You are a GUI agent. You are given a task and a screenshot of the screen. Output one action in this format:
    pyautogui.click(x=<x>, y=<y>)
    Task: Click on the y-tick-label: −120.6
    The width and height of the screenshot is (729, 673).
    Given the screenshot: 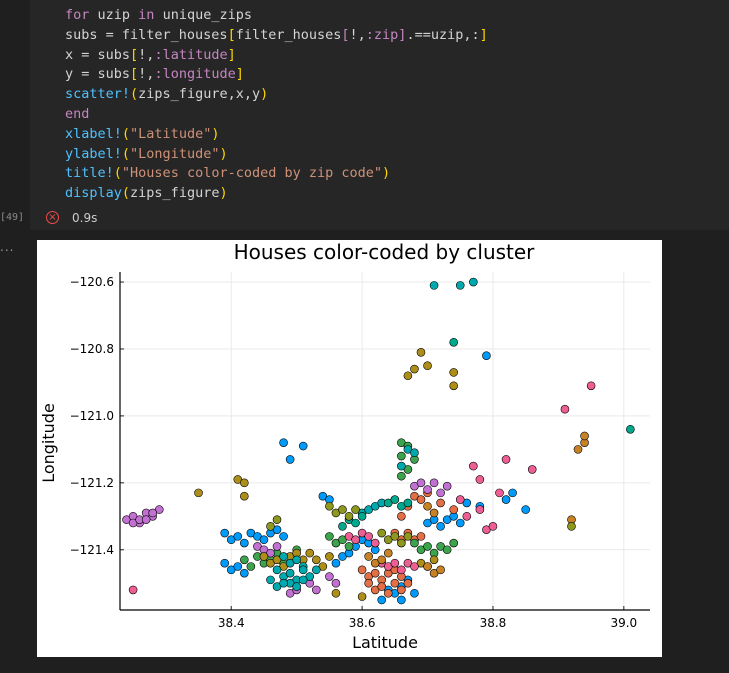 What is the action you would take?
    pyautogui.click(x=92, y=282)
    